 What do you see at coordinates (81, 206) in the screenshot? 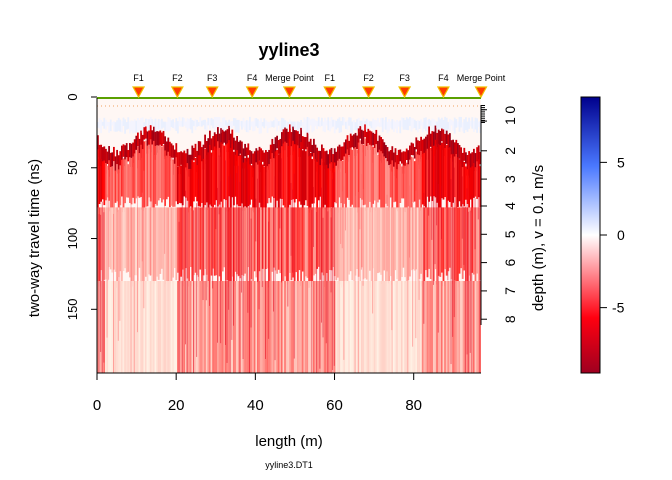
I see `y-axis-ticks: 0 50 100 150` at bounding box center [81, 206].